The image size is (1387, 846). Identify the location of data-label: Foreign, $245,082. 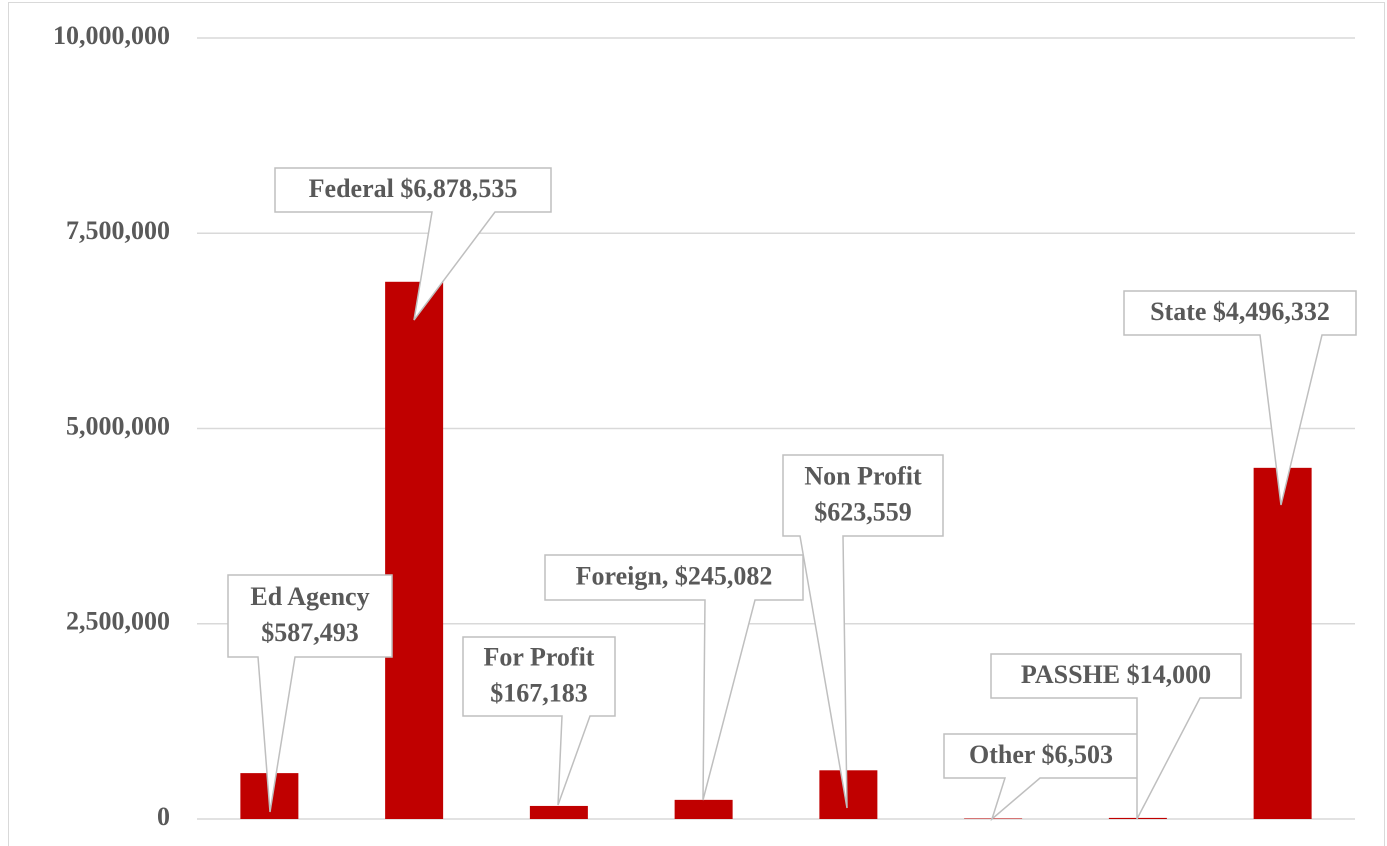
(674, 575).